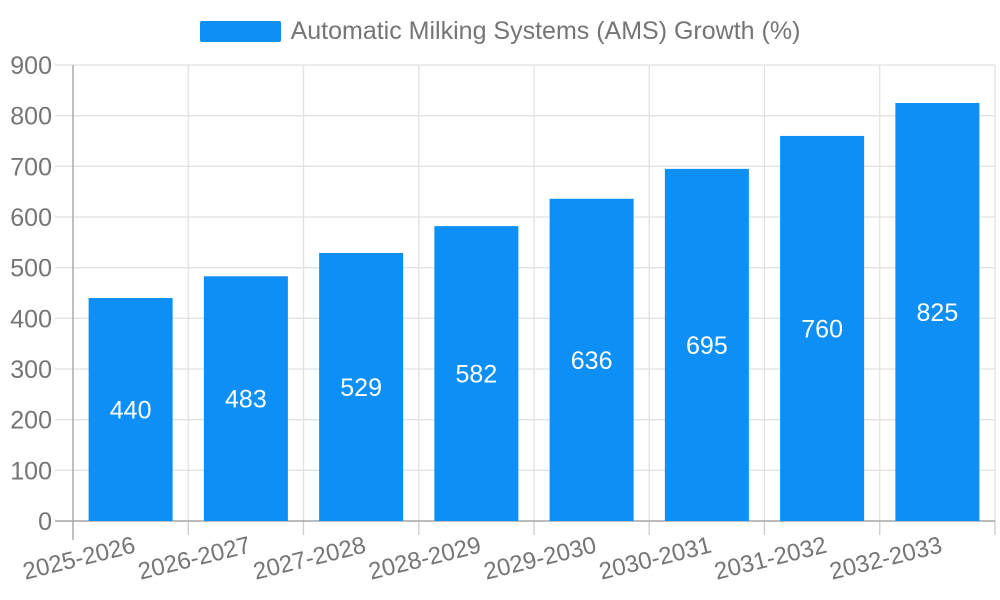  Describe the element at coordinates (45, 522) in the screenshot. I see `y-tick-label: 0` at that location.